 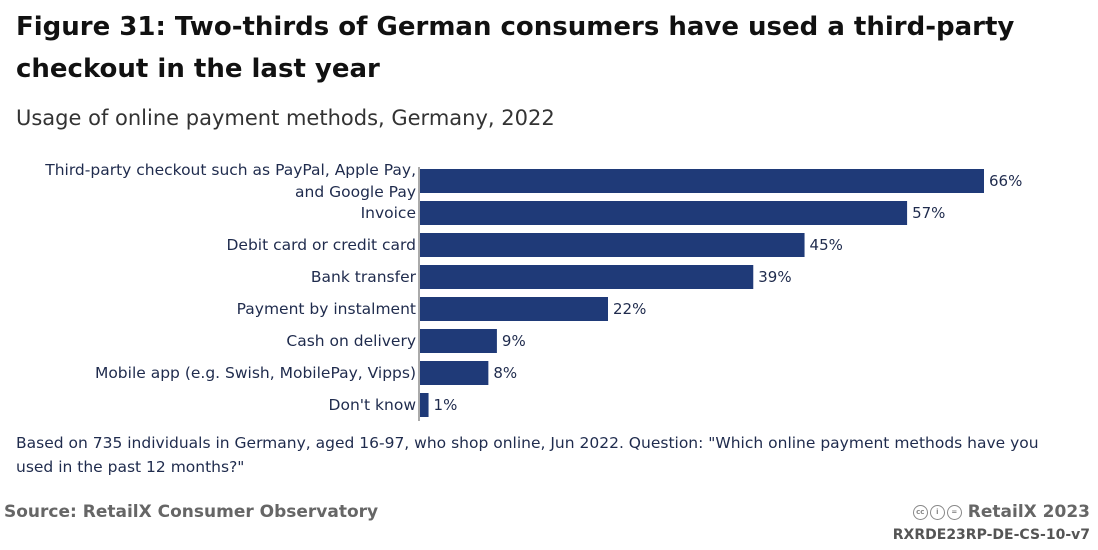 I want to click on value-label: 45%, so click(x=826, y=245).